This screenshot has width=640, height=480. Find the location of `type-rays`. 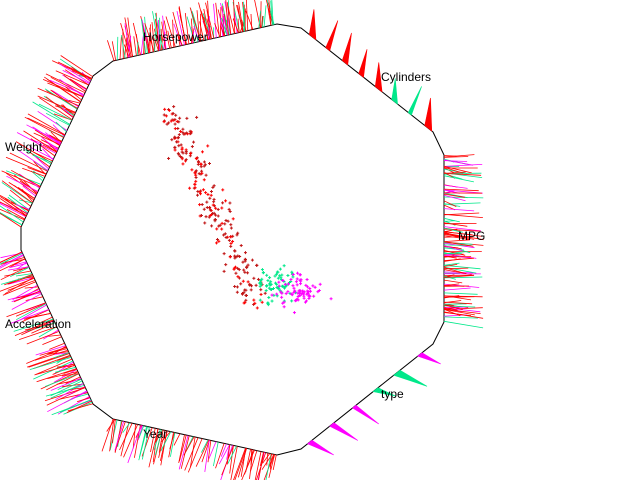

type-rays is located at coordinates (374, 404).